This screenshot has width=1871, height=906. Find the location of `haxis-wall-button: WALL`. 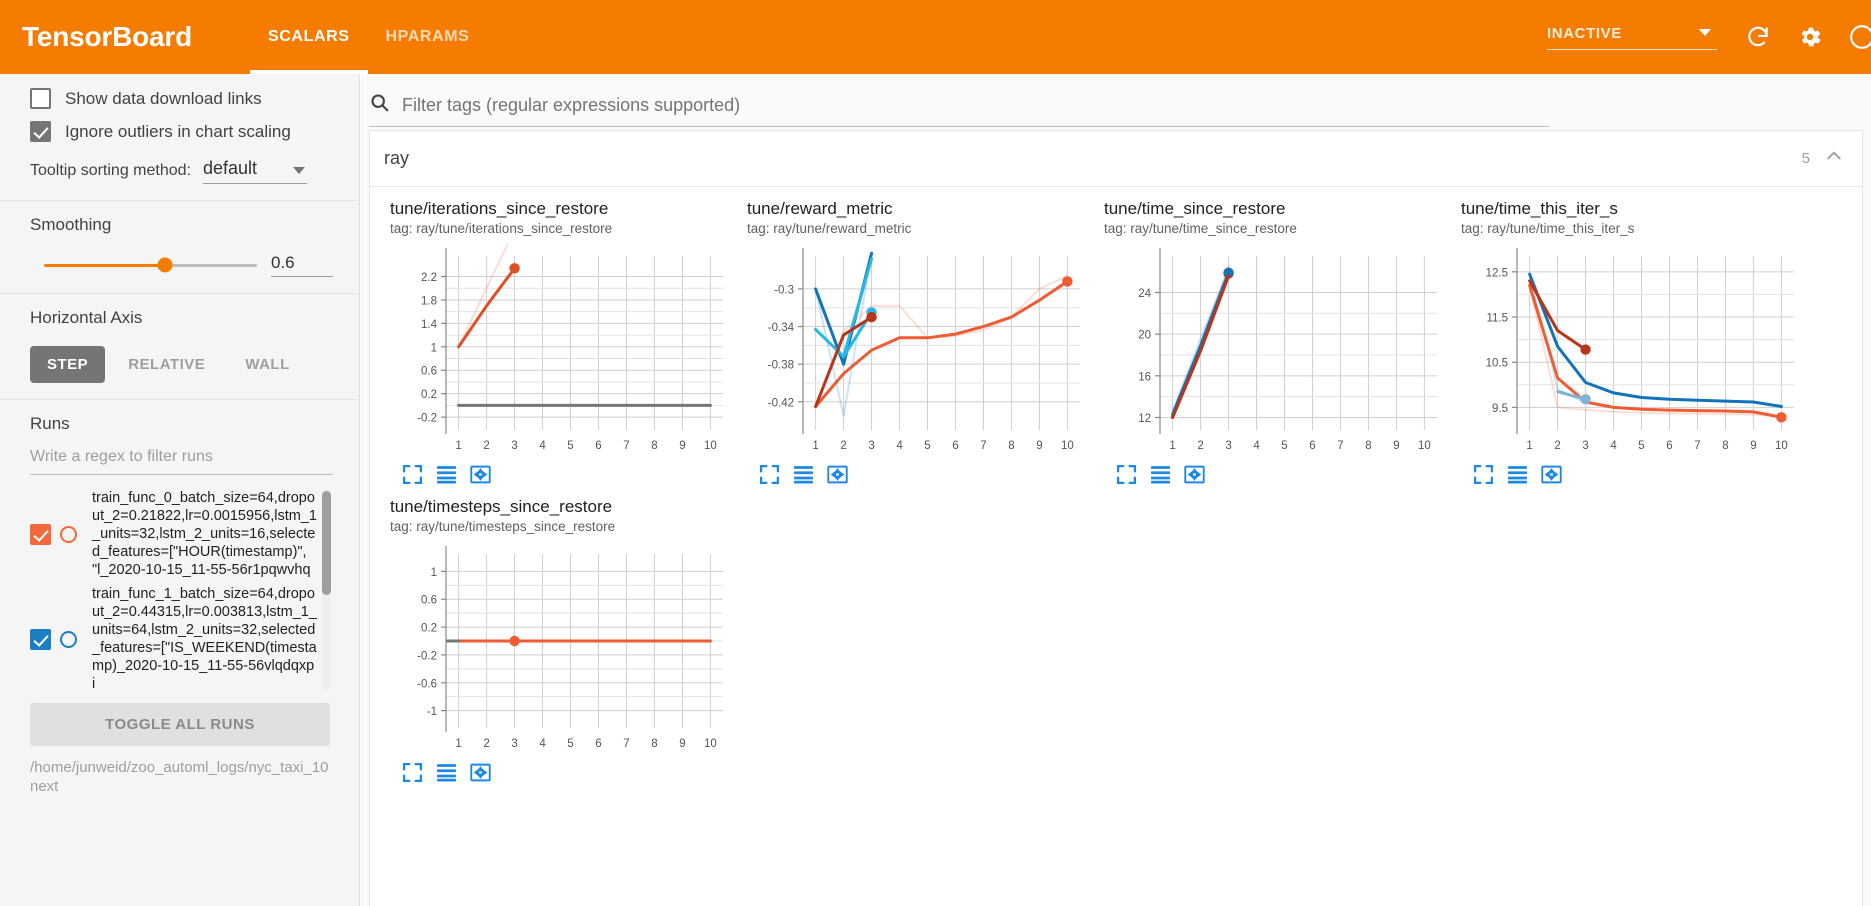

haxis-wall-button: WALL is located at coordinates (267, 364).